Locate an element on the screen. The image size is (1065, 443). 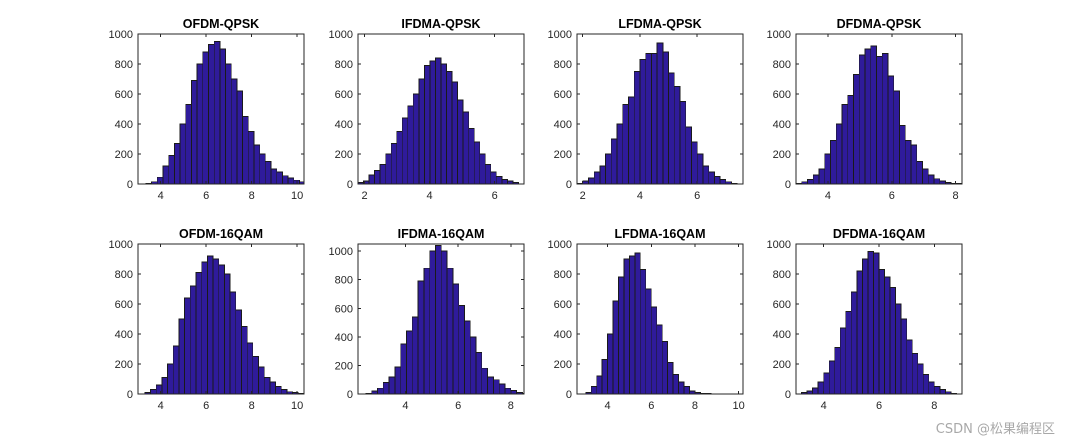
subplot-3: 0 200 400 600 800 1000 2 4 6 LFDMA-QPSK is located at coordinates (646, 109).